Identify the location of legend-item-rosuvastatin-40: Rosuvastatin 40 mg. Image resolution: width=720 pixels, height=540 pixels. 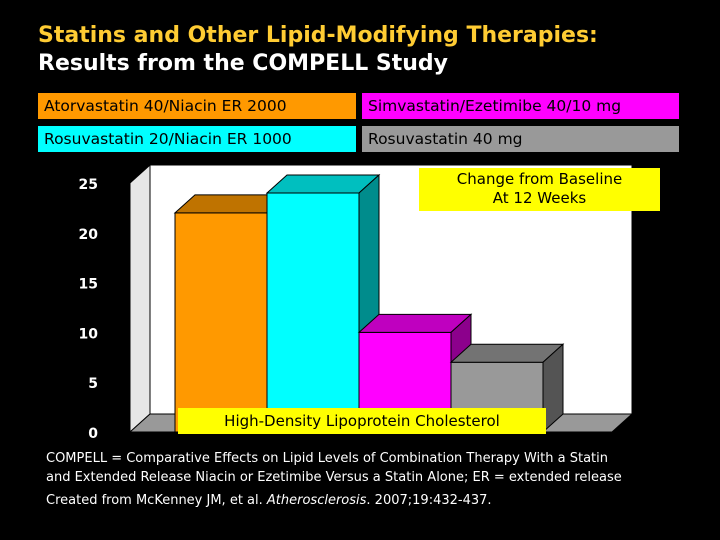
(520, 139).